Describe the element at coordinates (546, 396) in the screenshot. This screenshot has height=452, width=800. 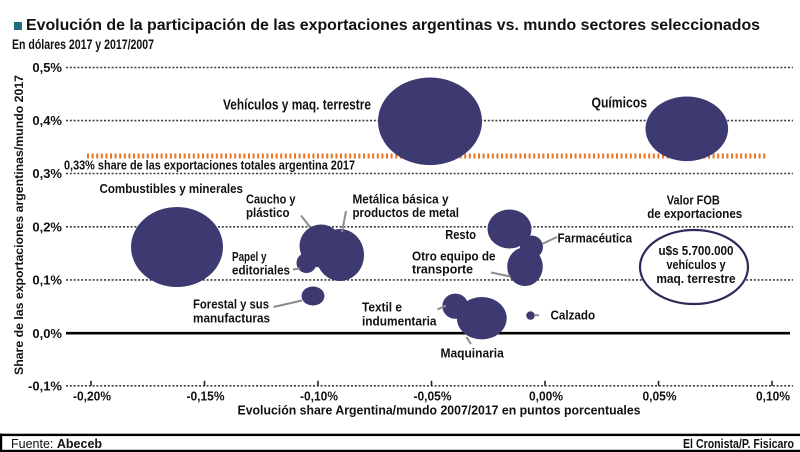
I see `svg-text: 0,00%` at that location.